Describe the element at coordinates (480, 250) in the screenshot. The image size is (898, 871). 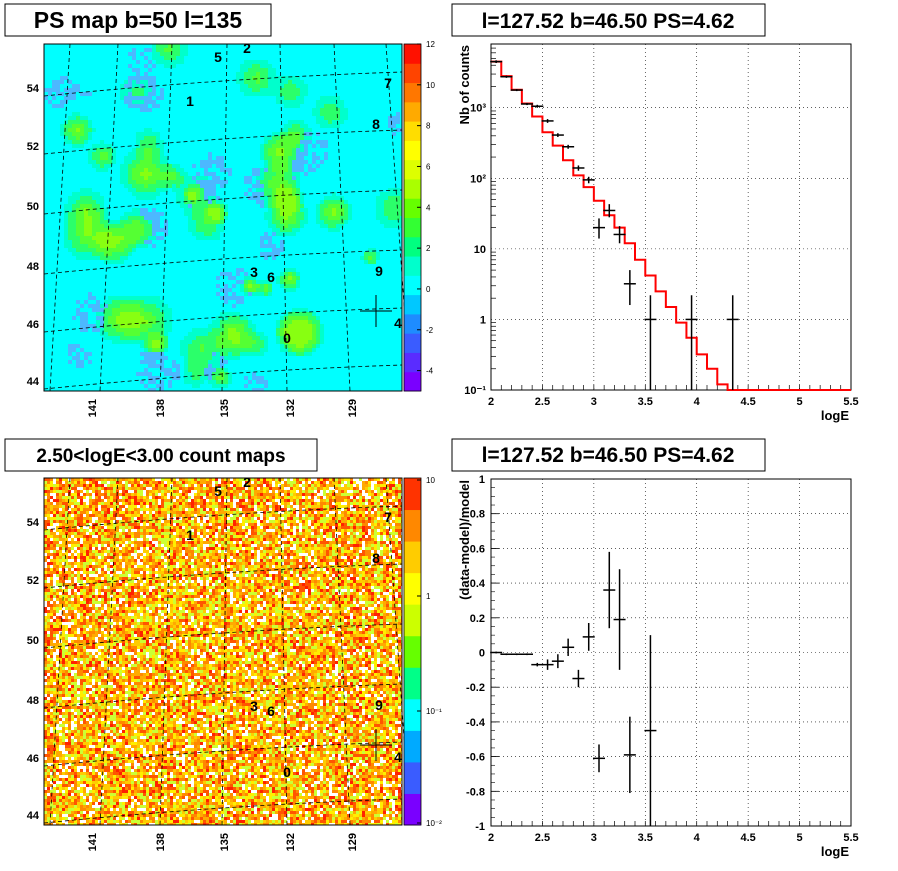
I see `spectrum-y-tick-label: 10` at that location.